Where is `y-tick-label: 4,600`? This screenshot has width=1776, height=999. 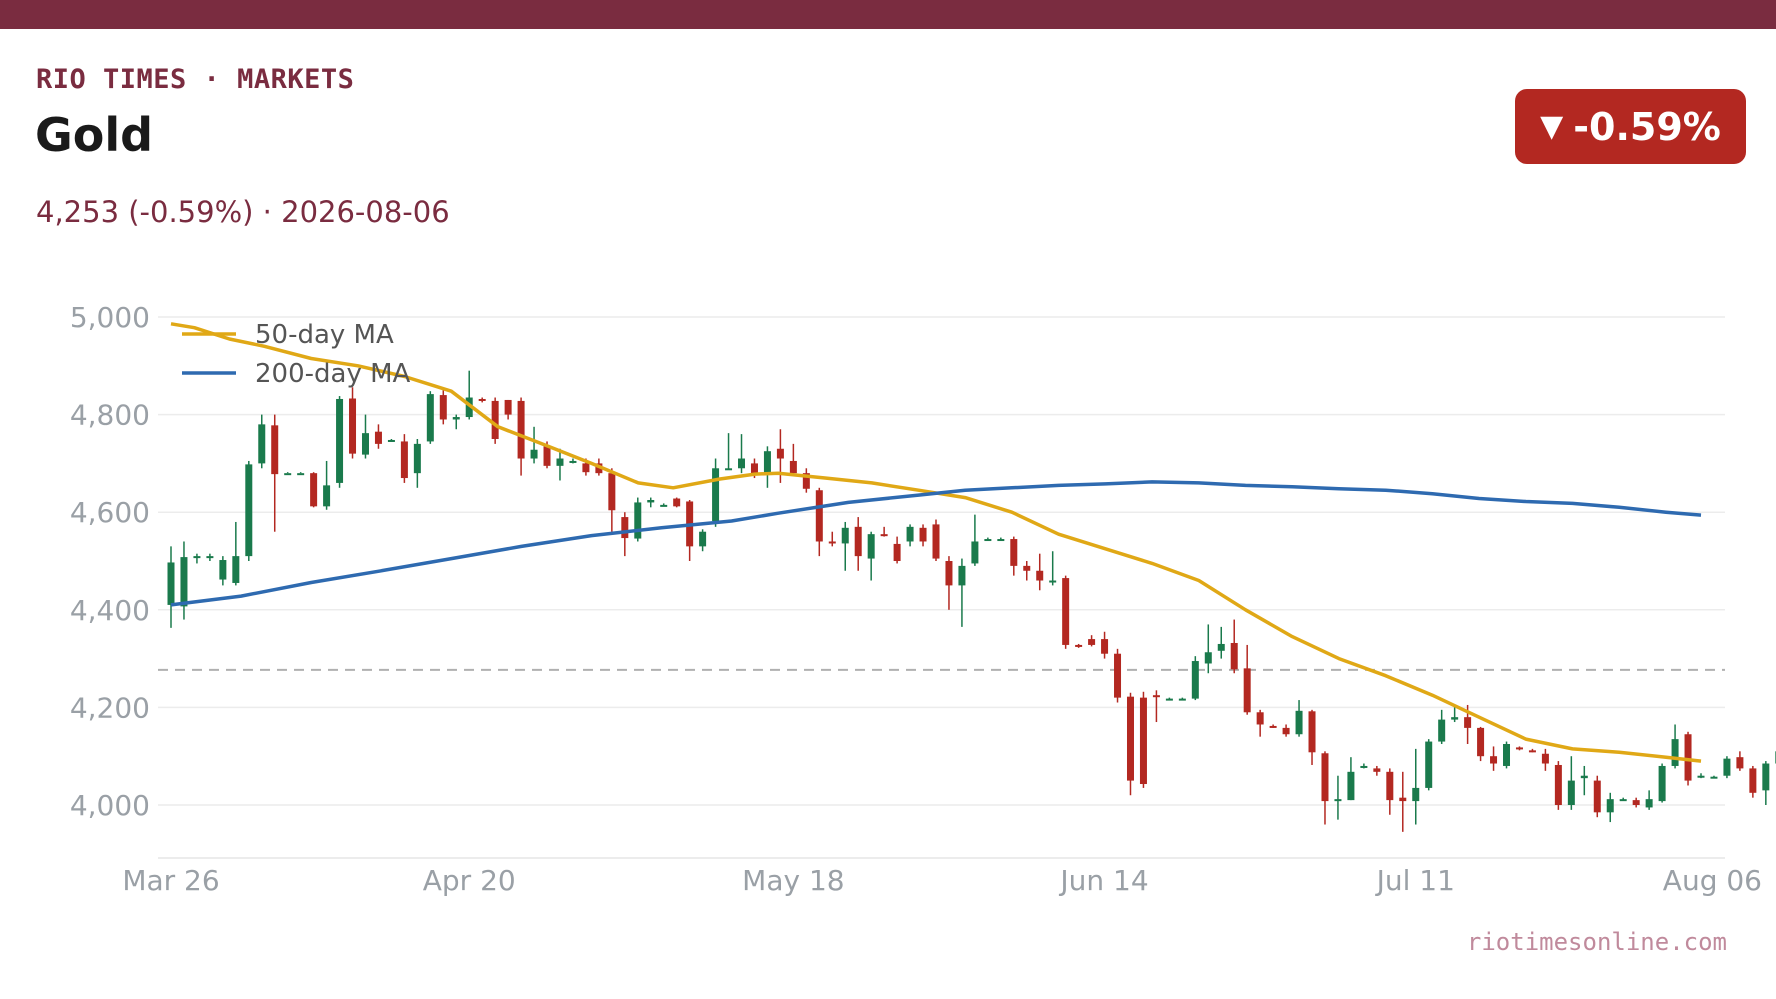
y-tick-label: 4,600 is located at coordinates (110, 512).